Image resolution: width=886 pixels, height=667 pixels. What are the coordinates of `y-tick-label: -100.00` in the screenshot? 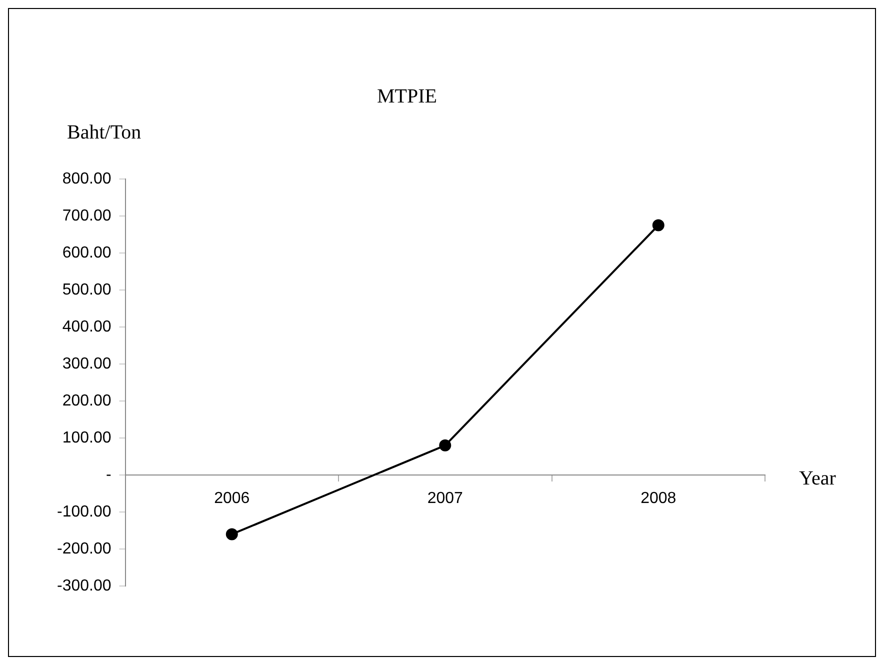 It's located at (84, 511).